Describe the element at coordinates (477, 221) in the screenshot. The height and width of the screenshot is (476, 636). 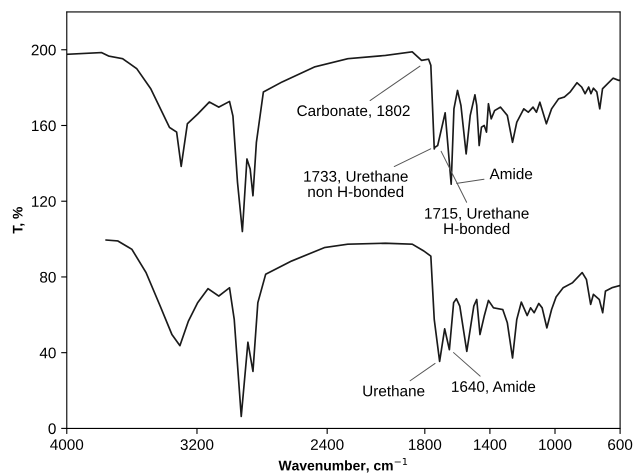
I see `annotation: 1715, Urethane H-bonded` at that location.